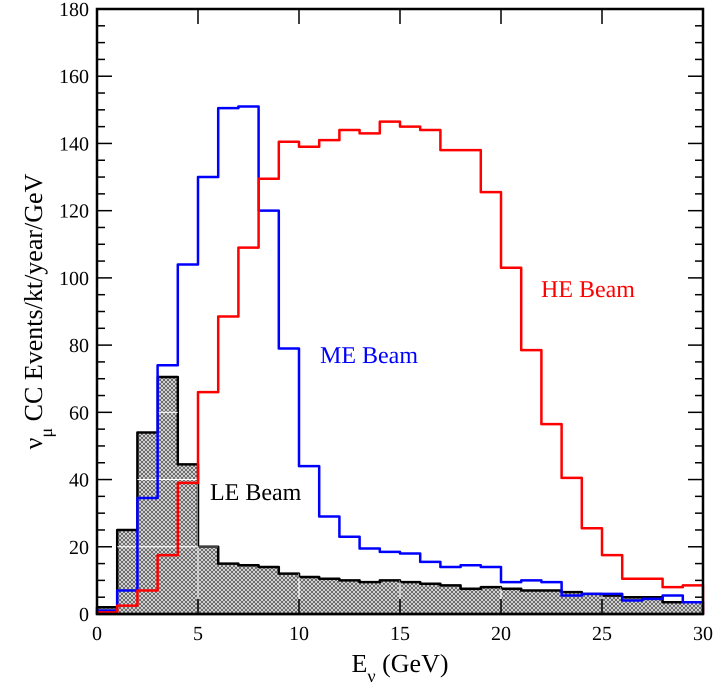  Describe the element at coordinates (588, 290) in the screenshot. I see `series-label: HE Beam` at that location.